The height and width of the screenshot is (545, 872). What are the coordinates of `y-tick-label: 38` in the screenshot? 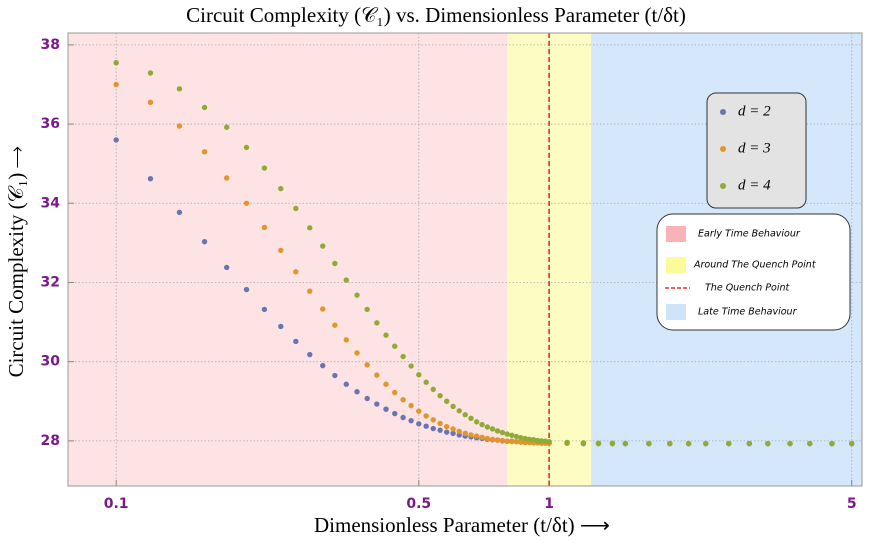 It's located at (50, 45).